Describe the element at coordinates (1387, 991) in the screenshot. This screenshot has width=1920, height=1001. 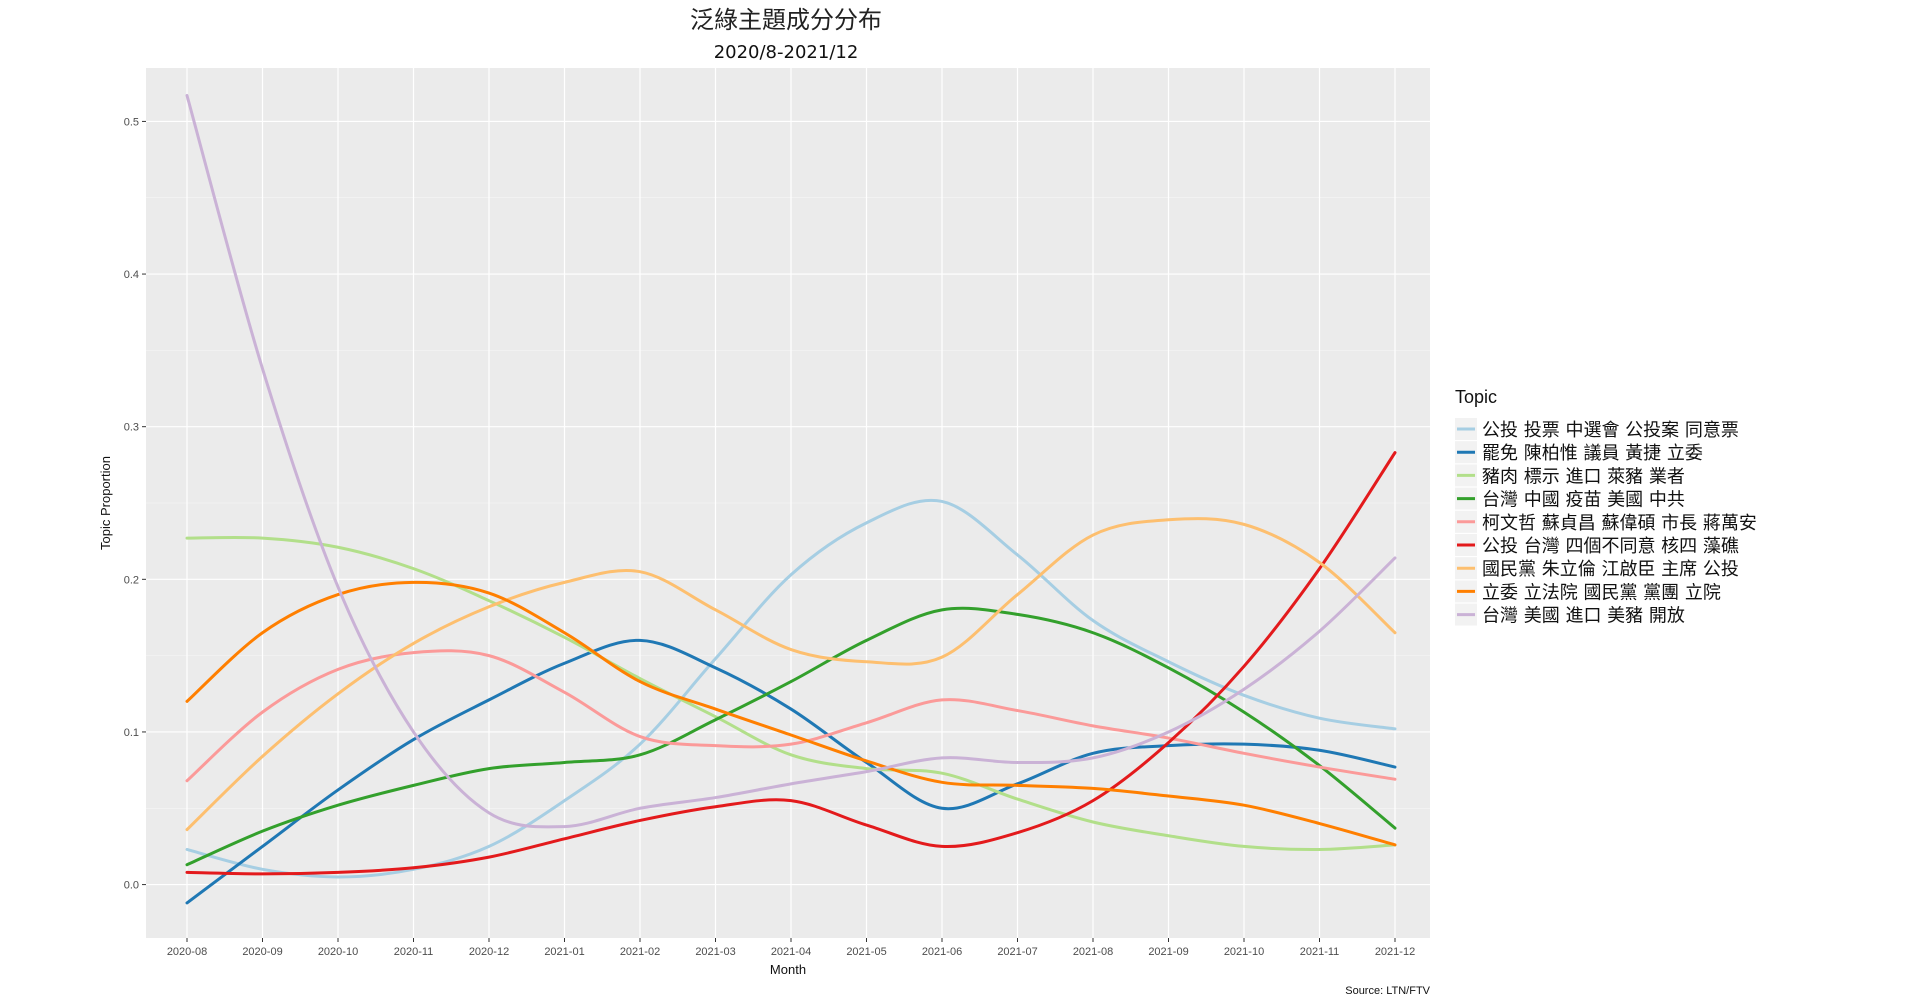
I see `source-caption: Source: LTN/FTV` at that location.